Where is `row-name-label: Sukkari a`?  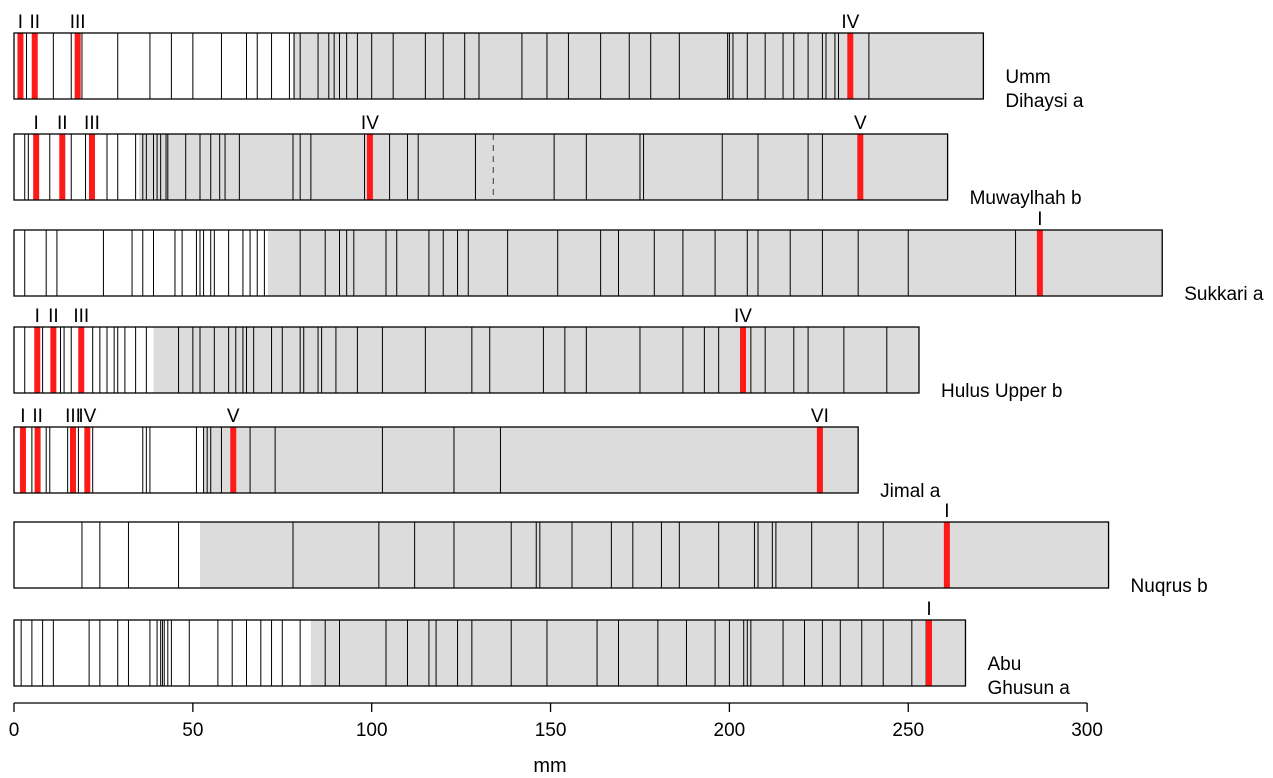 row-name-label: Sukkari a is located at coordinates (1224, 294).